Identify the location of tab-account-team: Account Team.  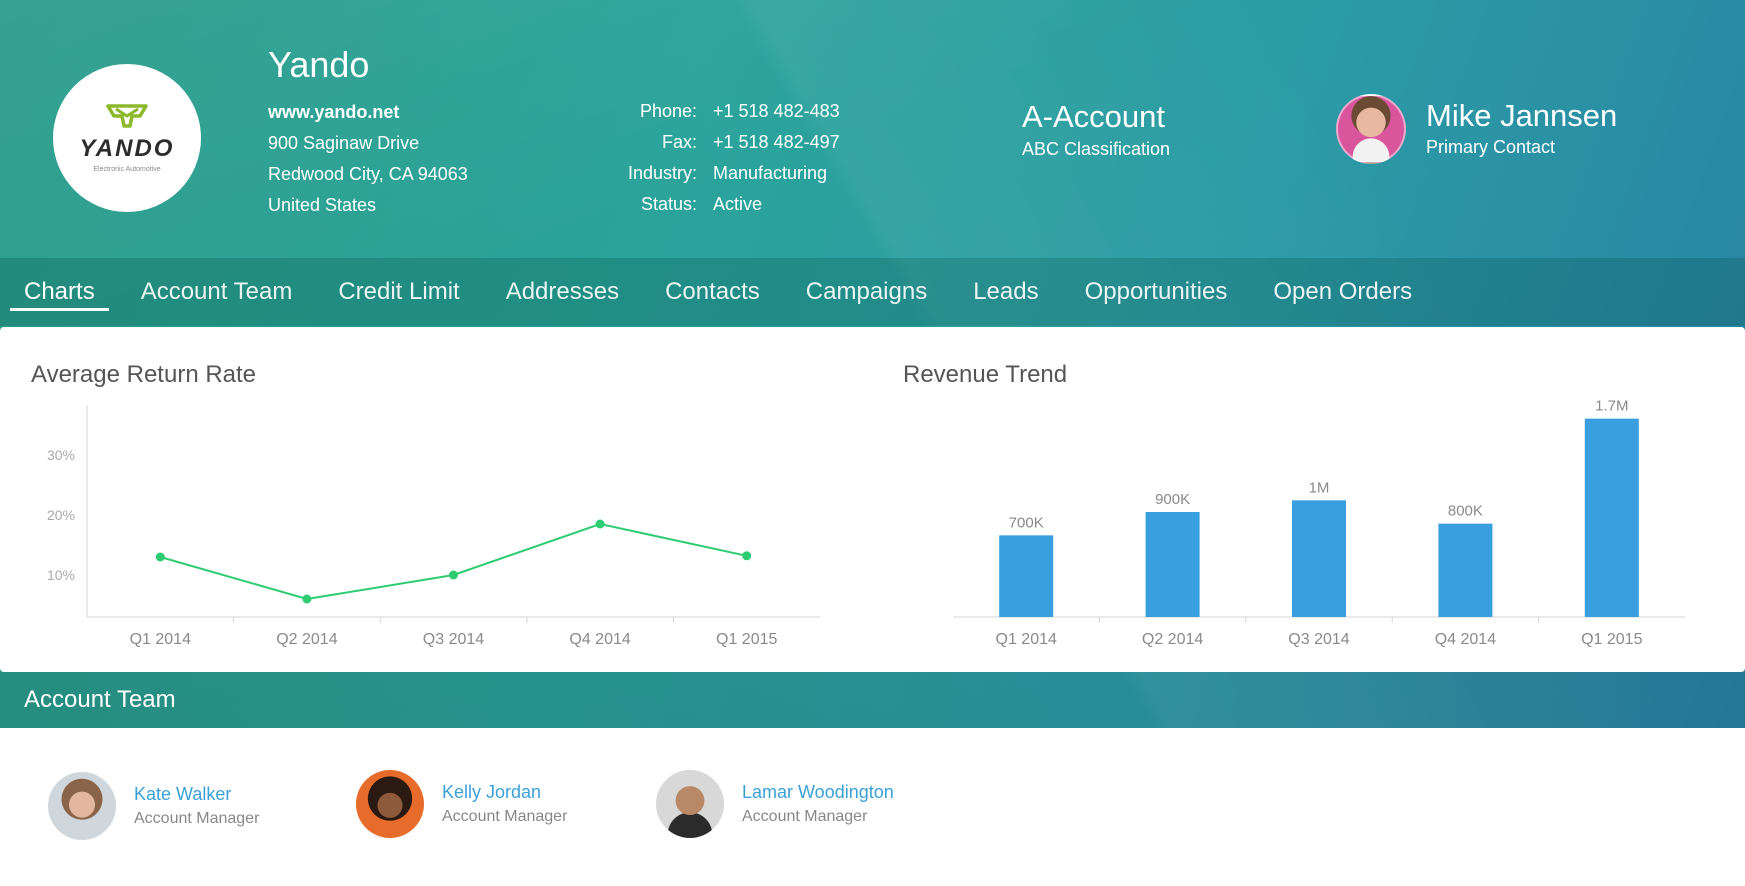
(216, 291).